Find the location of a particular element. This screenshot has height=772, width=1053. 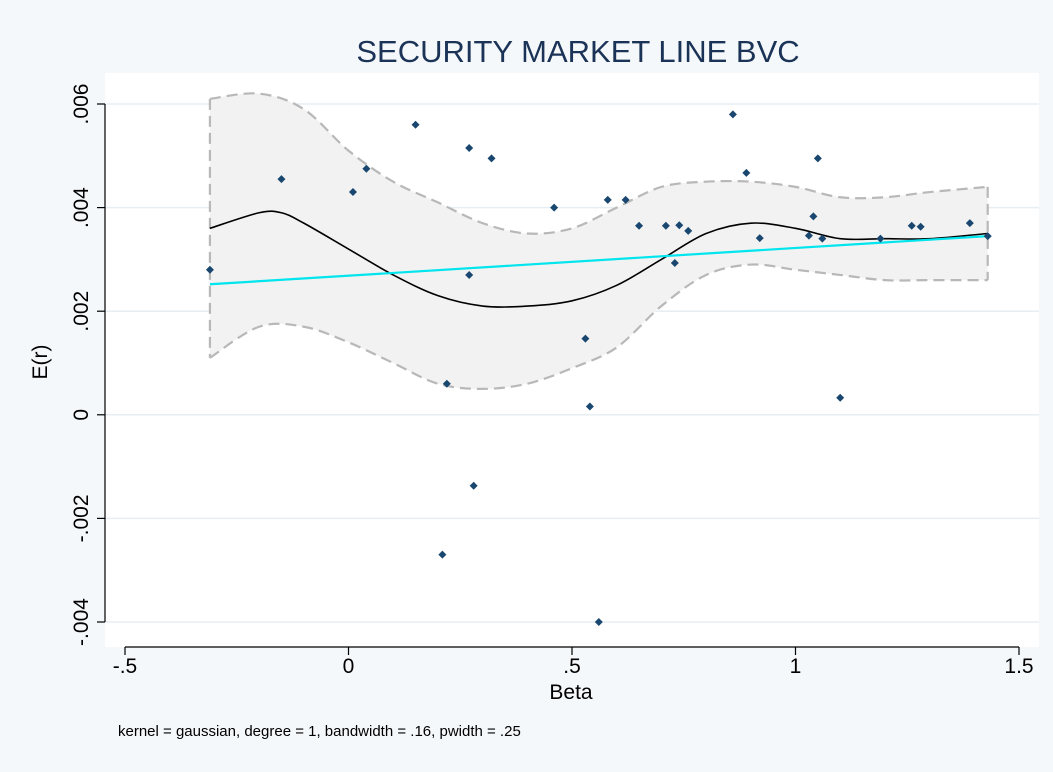

x-tick-label: 1 is located at coordinates (796, 666).